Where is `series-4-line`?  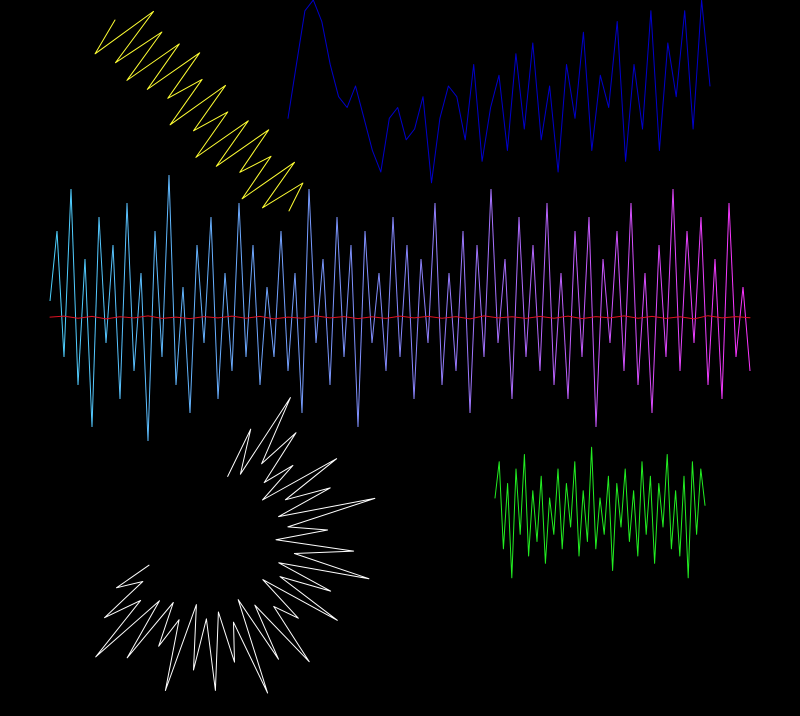 series-4-line is located at coordinates (600, 512).